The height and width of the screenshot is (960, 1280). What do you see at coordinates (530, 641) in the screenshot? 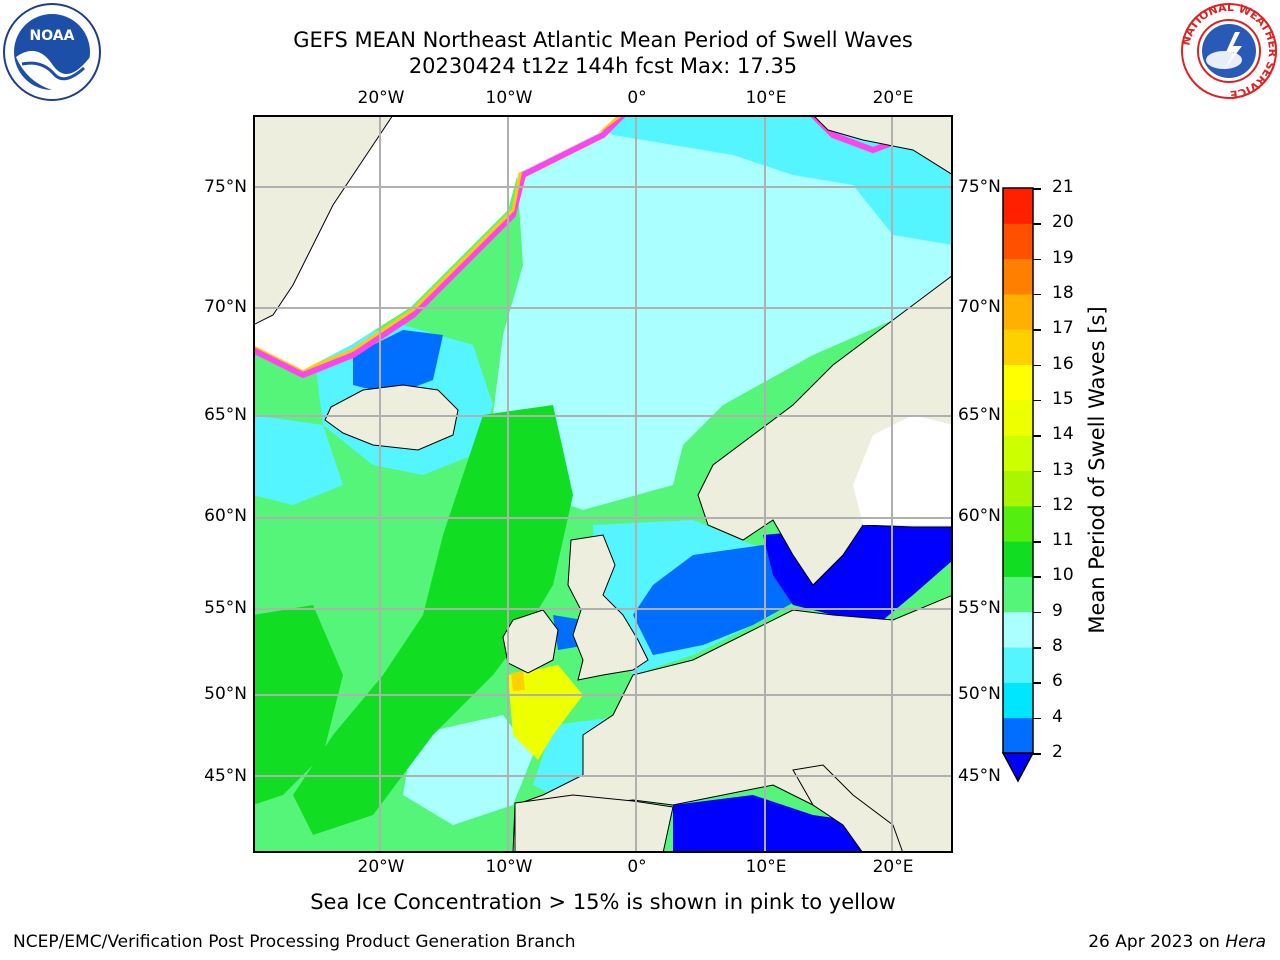
I see `ireland` at bounding box center [530, 641].